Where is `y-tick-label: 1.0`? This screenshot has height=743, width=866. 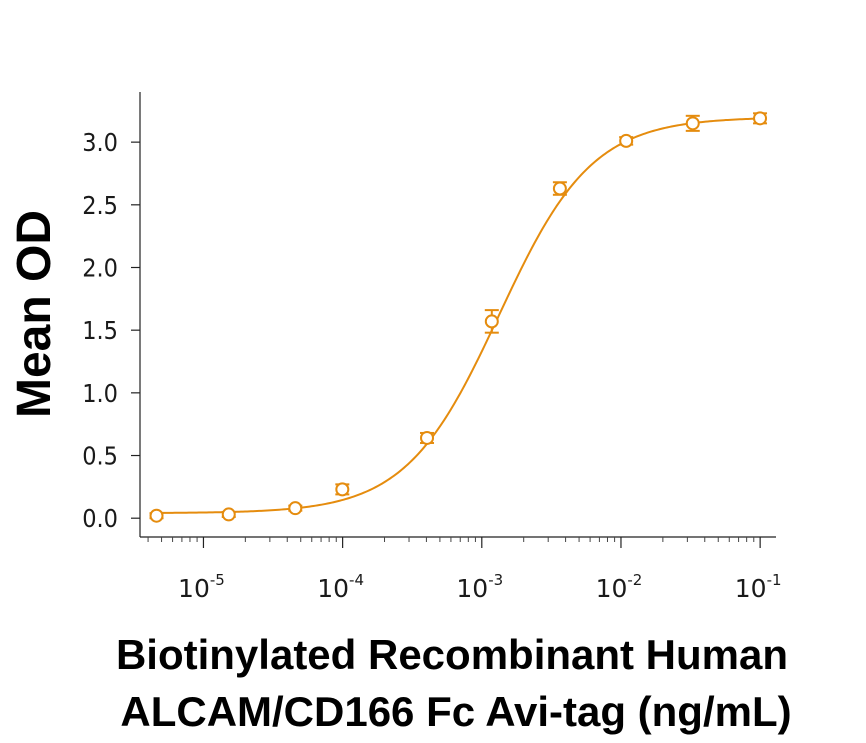 y-tick-label: 1.0 is located at coordinates (100, 393).